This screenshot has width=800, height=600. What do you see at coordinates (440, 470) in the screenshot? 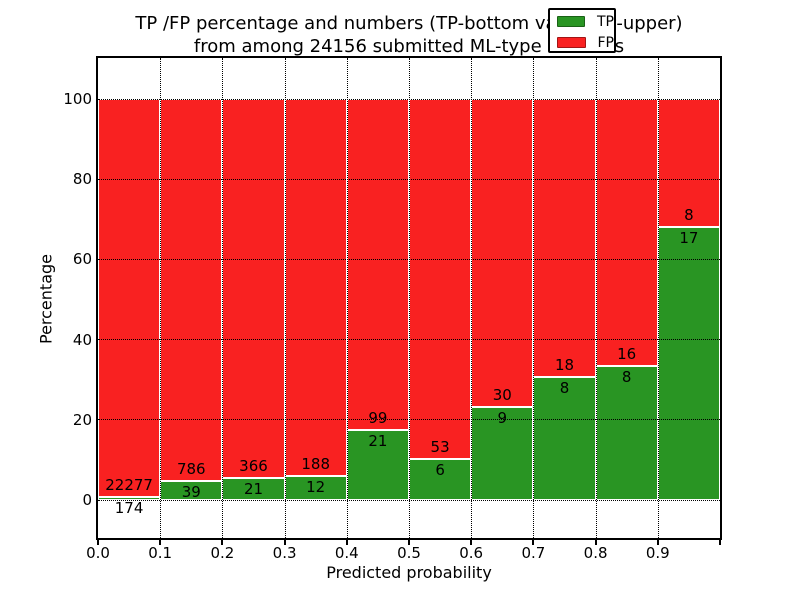
I see `tp-count-label: 6` at bounding box center [440, 470].